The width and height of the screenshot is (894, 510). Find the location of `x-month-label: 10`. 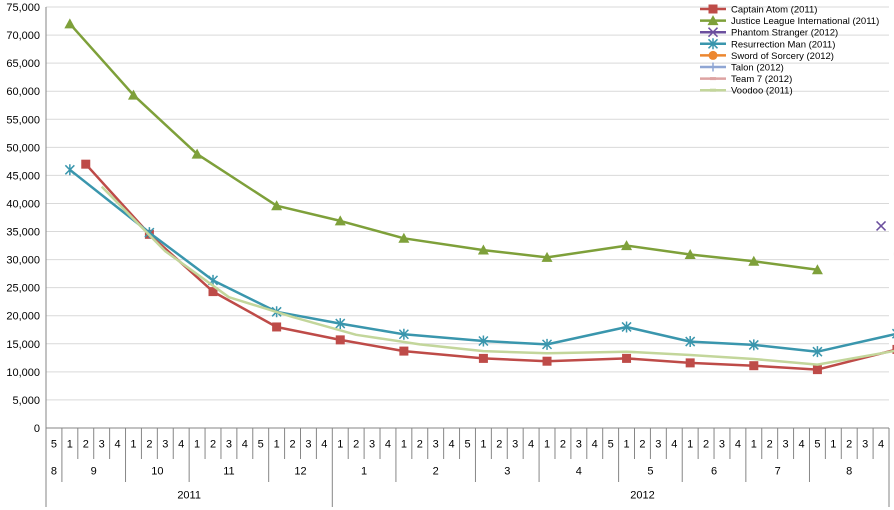

x-month-label: 10 is located at coordinates (157, 472).